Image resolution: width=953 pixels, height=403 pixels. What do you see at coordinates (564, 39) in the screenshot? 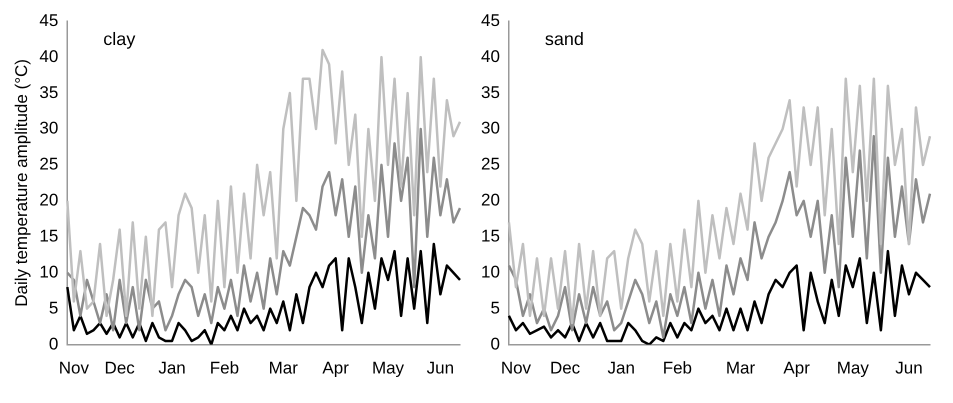
I see `annotation: sand` at bounding box center [564, 39].